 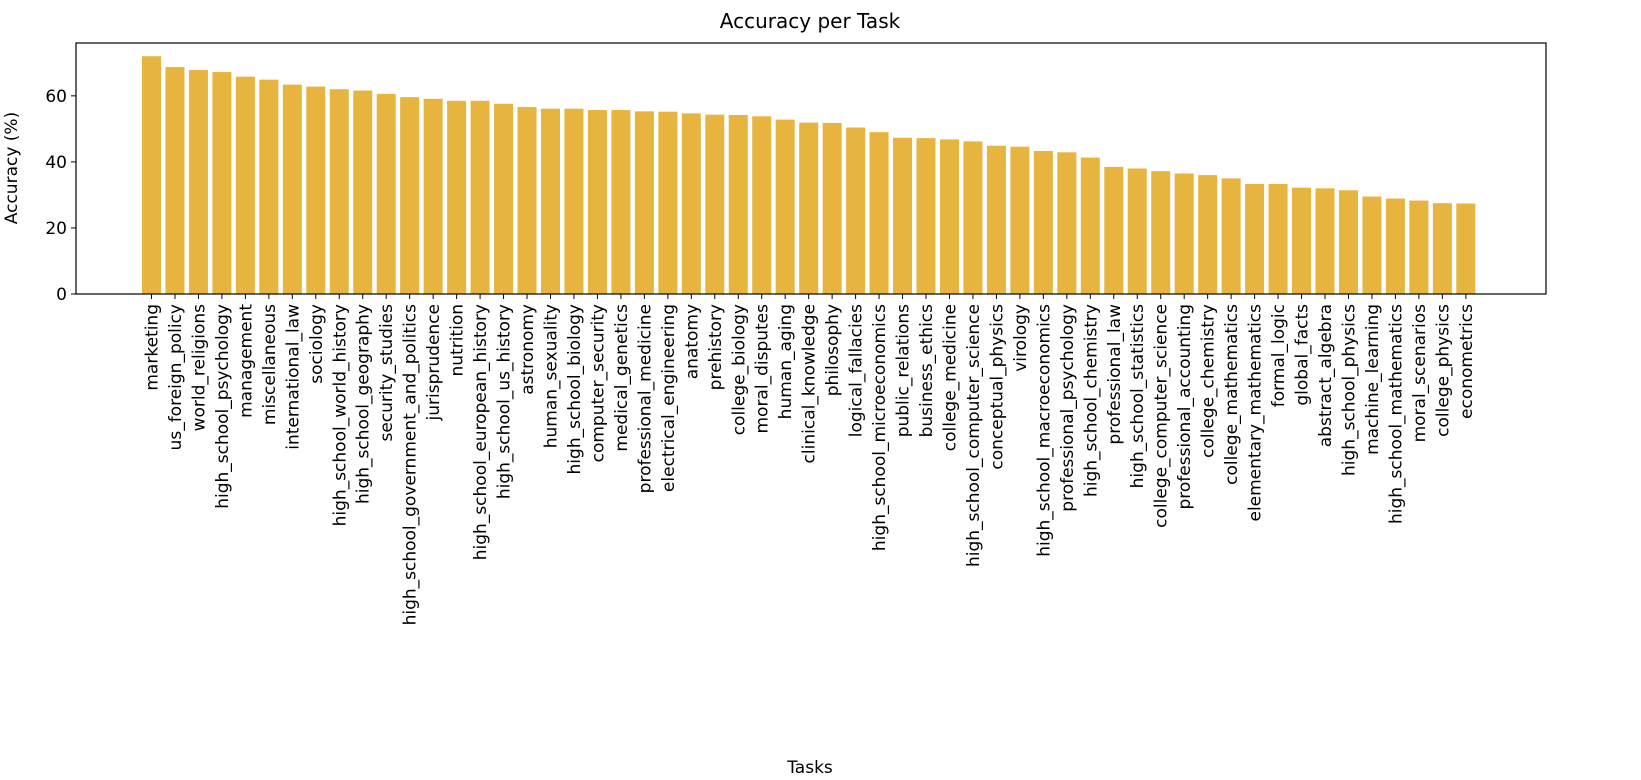 I want to click on bar-human_sexuality, so click(x=550, y=201).